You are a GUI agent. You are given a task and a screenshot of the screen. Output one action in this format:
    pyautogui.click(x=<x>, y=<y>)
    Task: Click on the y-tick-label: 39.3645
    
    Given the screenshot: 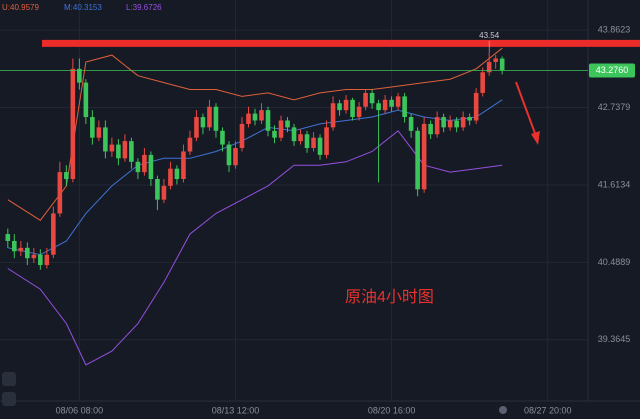 What is the action you would take?
    pyautogui.click(x=614, y=339)
    